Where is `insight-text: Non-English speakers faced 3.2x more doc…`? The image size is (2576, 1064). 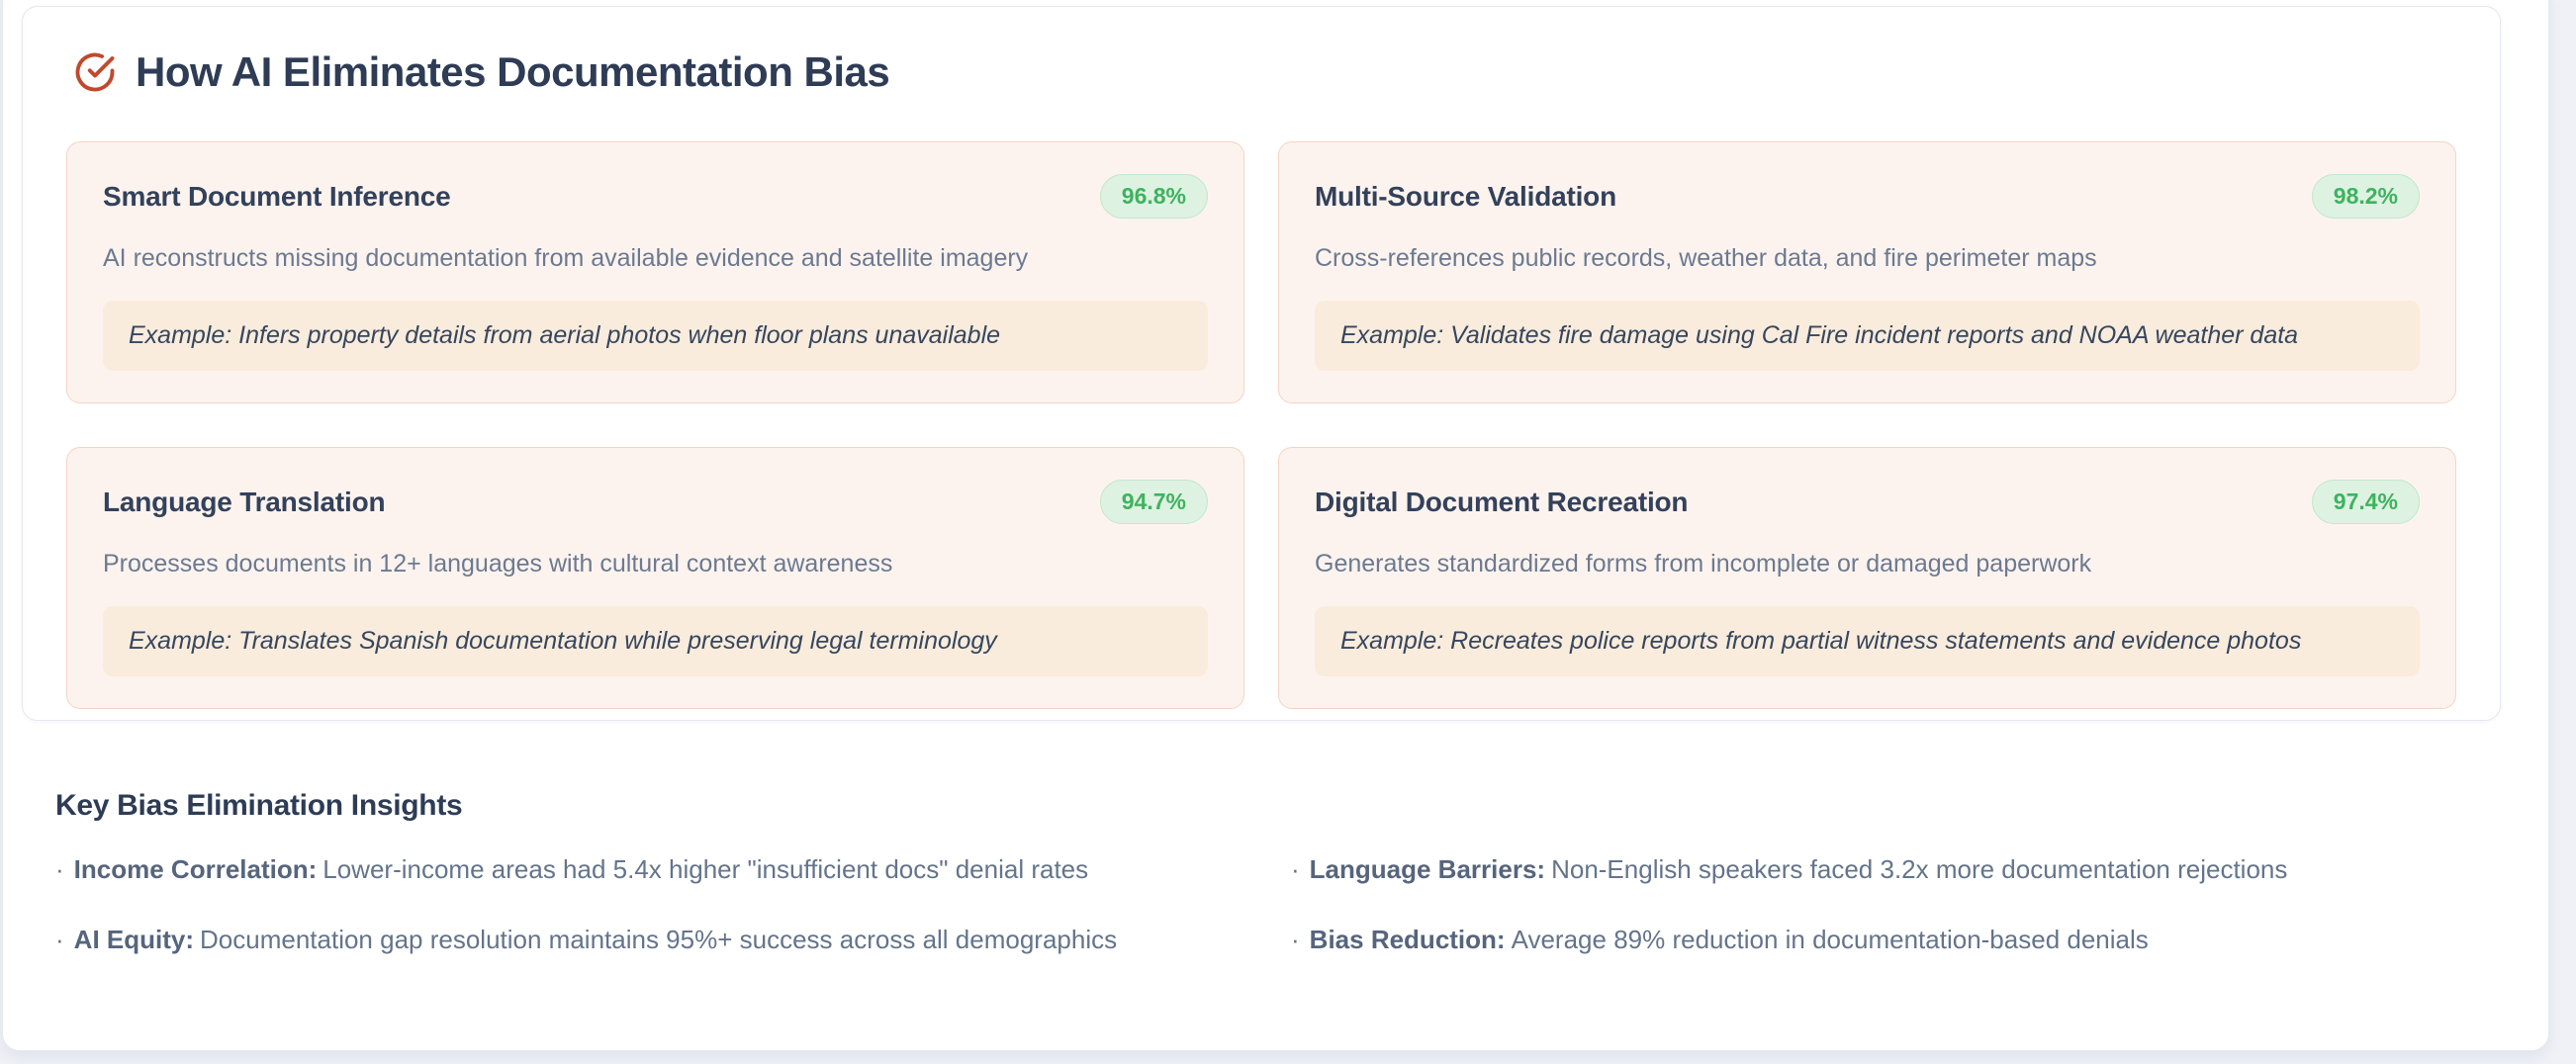 insight-text: Non-English speakers faced 3.2x more doc… is located at coordinates (1920, 869).